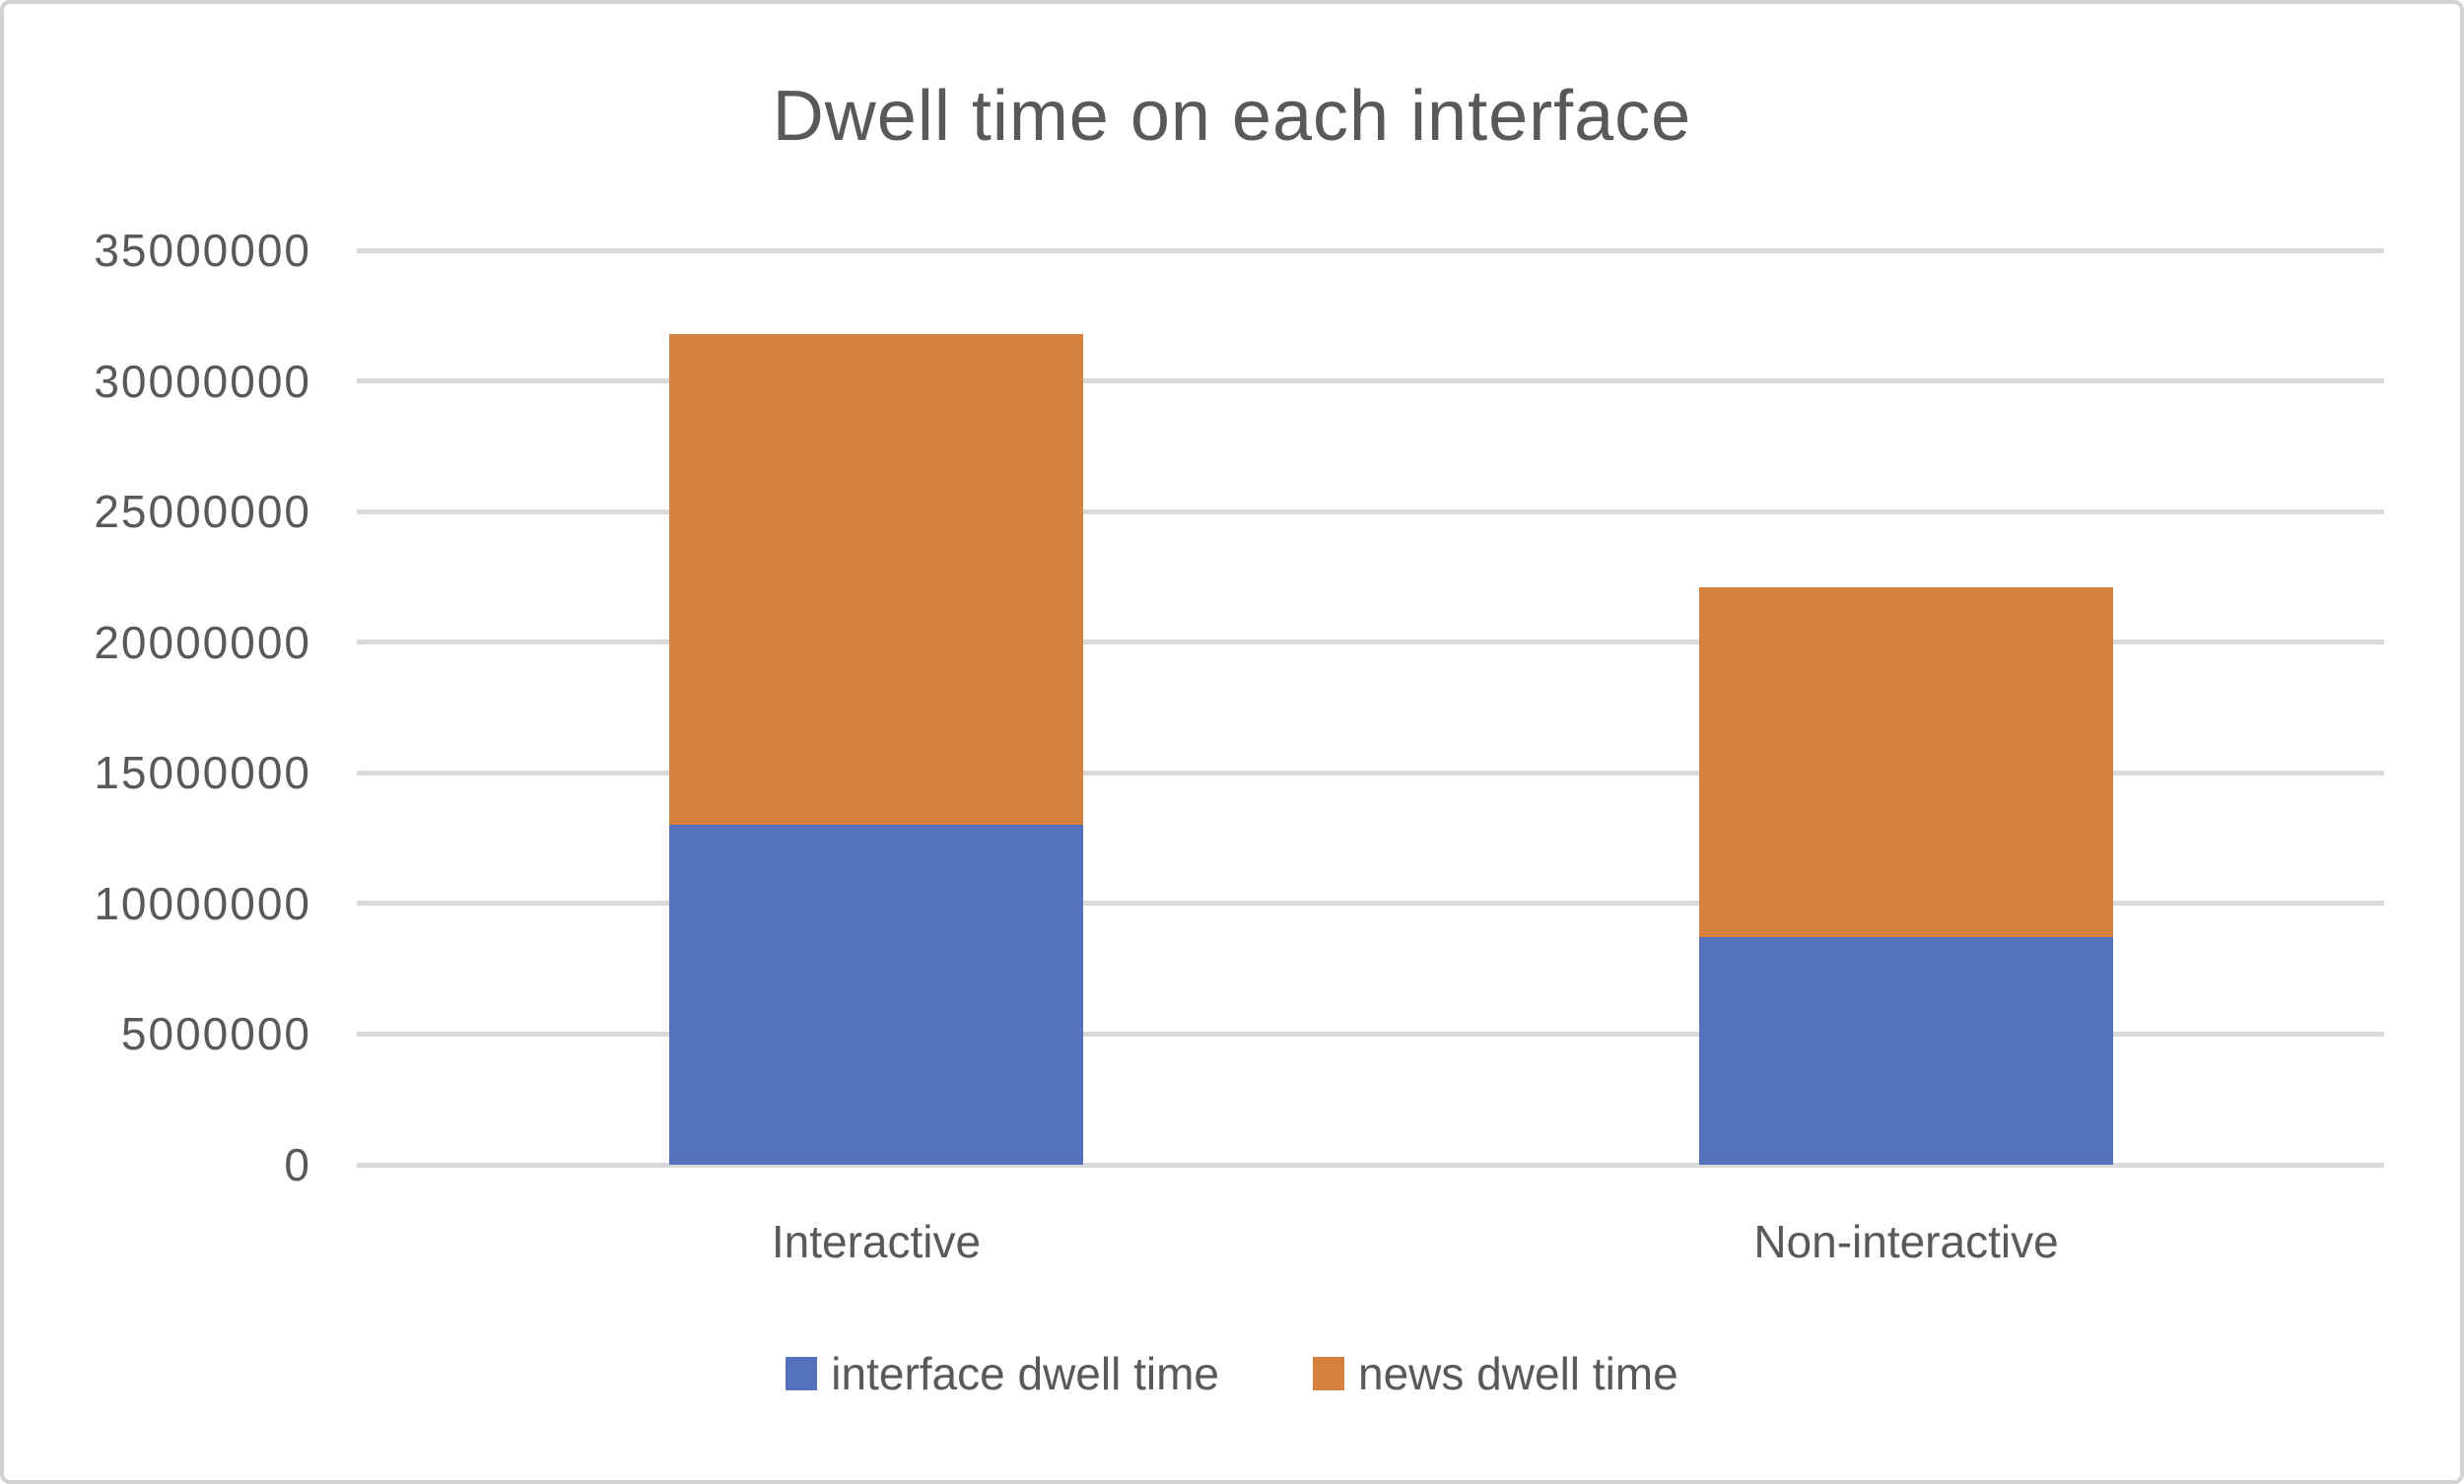 Image resolution: width=2464 pixels, height=1484 pixels. I want to click on chart-title: Dwell time on each interface, so click(1232, 116).